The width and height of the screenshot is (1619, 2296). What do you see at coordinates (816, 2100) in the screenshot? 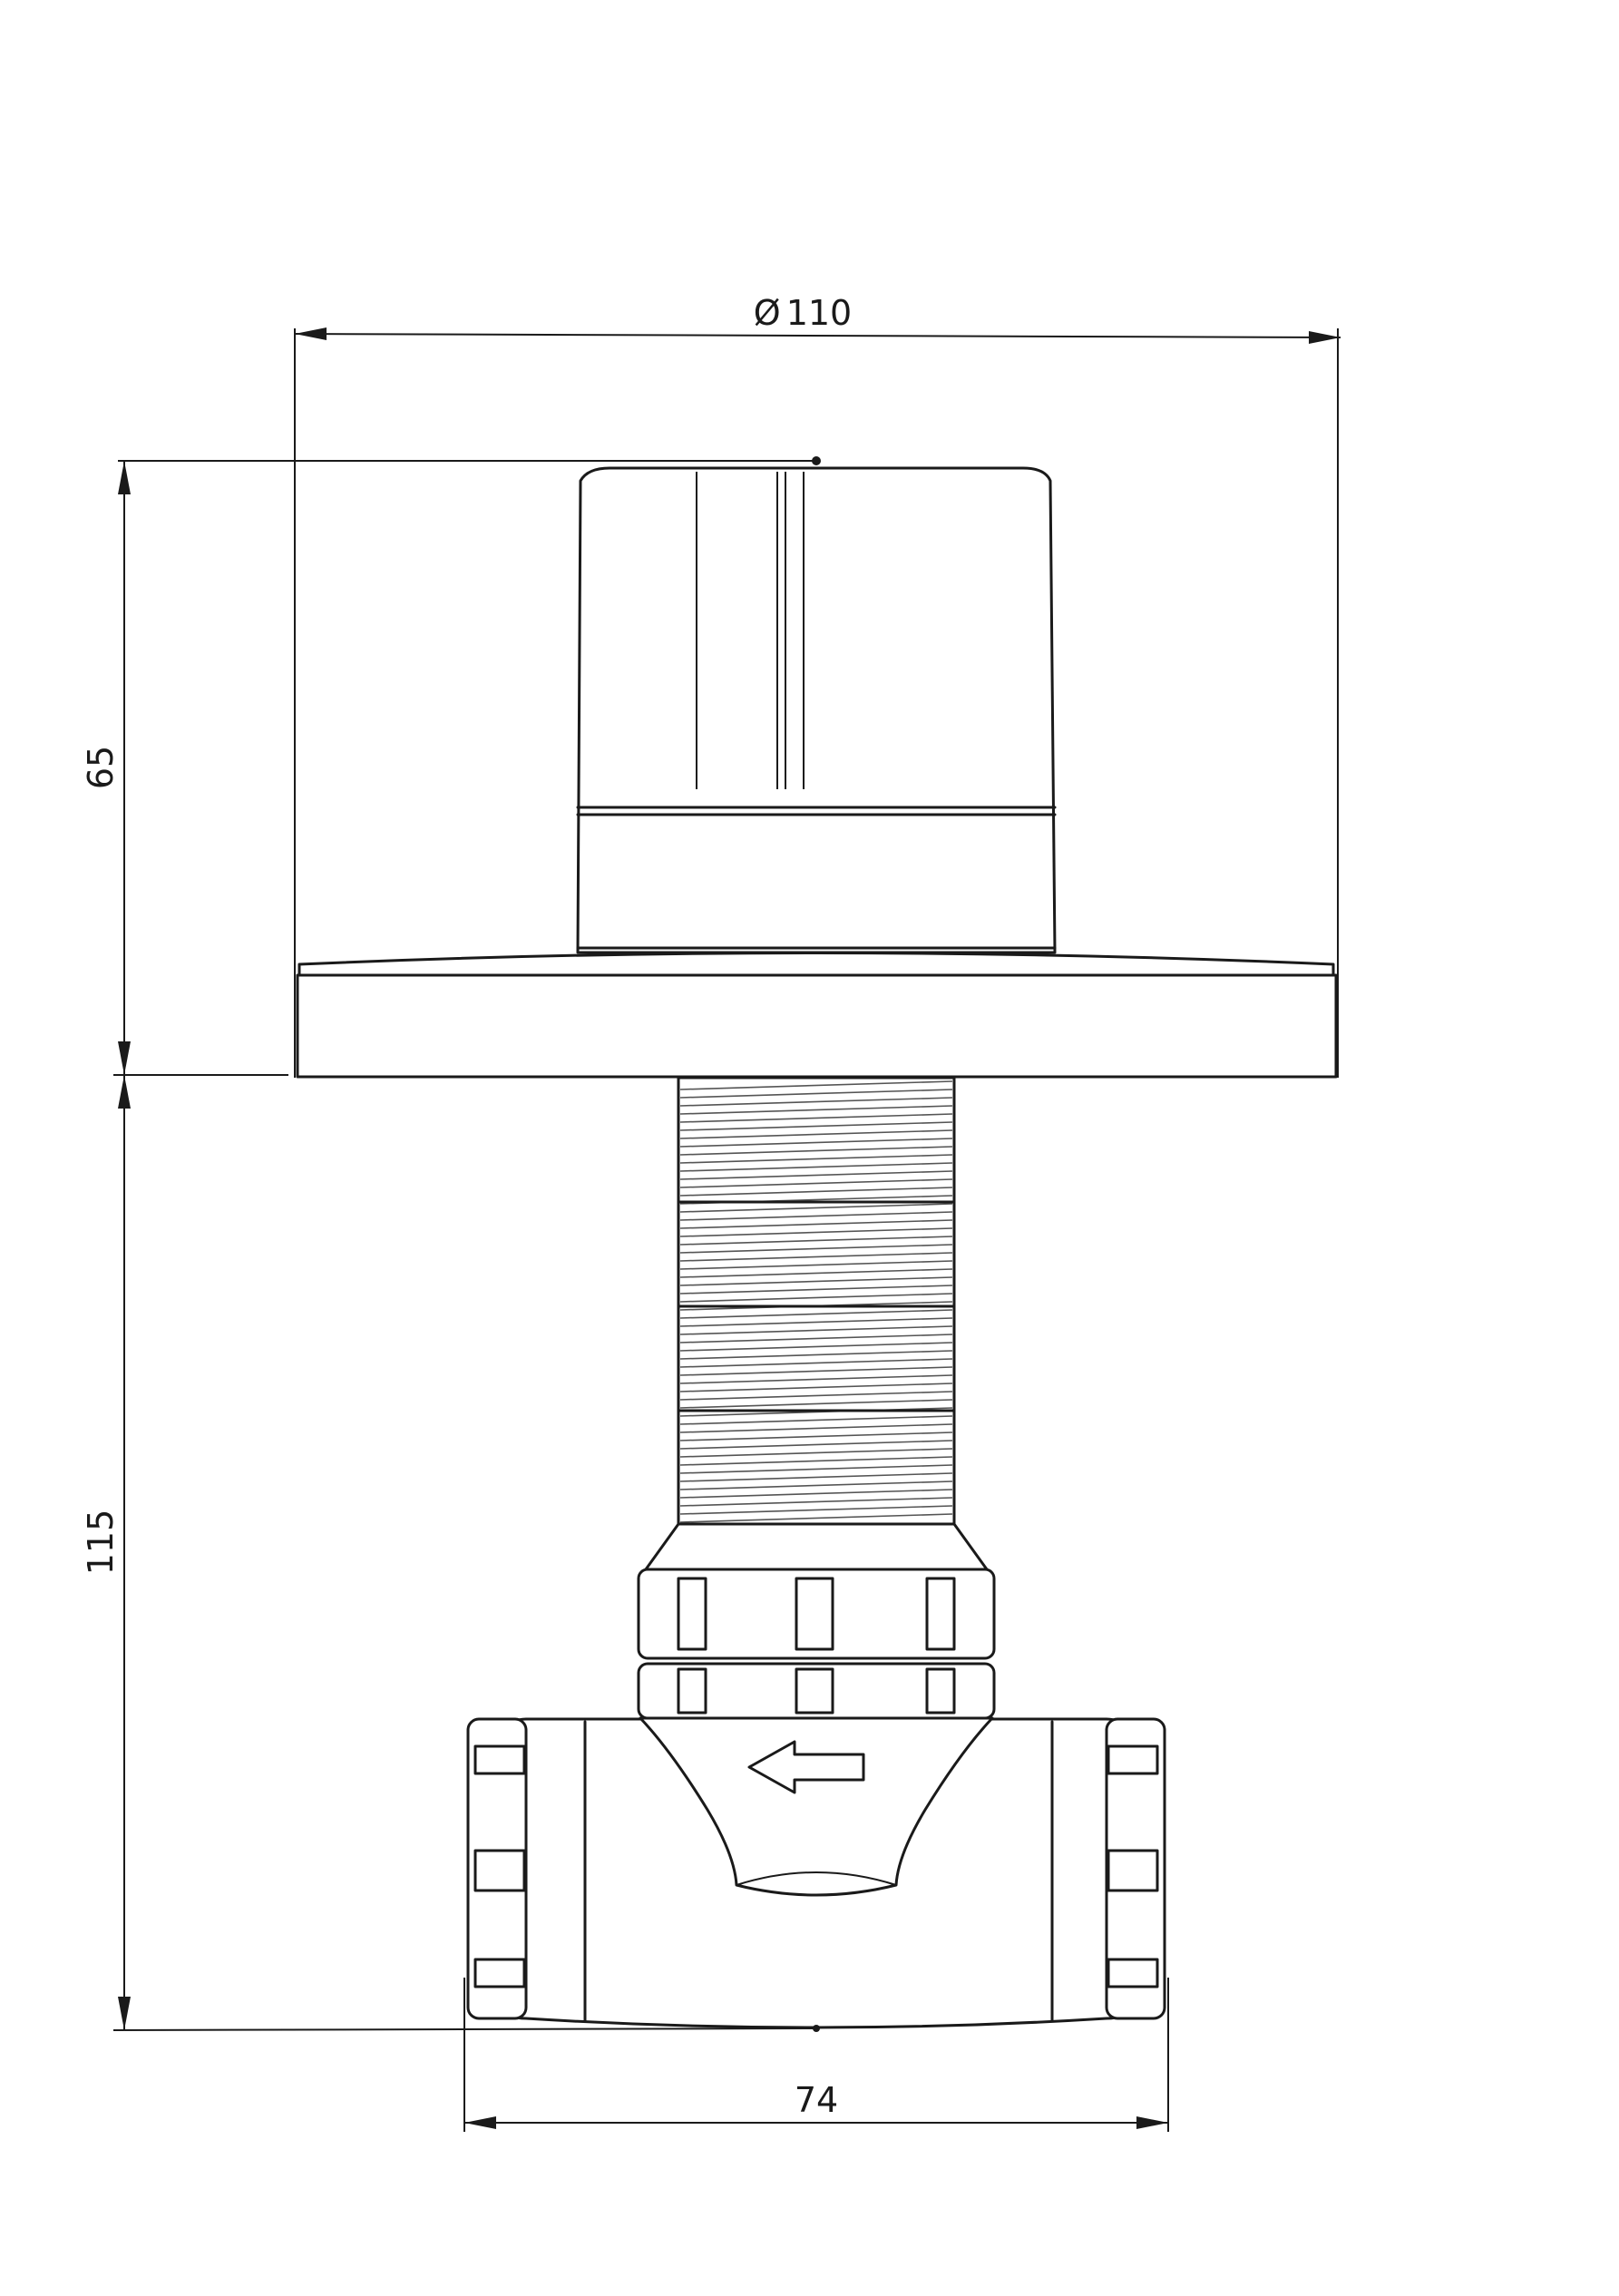
I see `width-label: 74` at bounding box center [816, 2100].